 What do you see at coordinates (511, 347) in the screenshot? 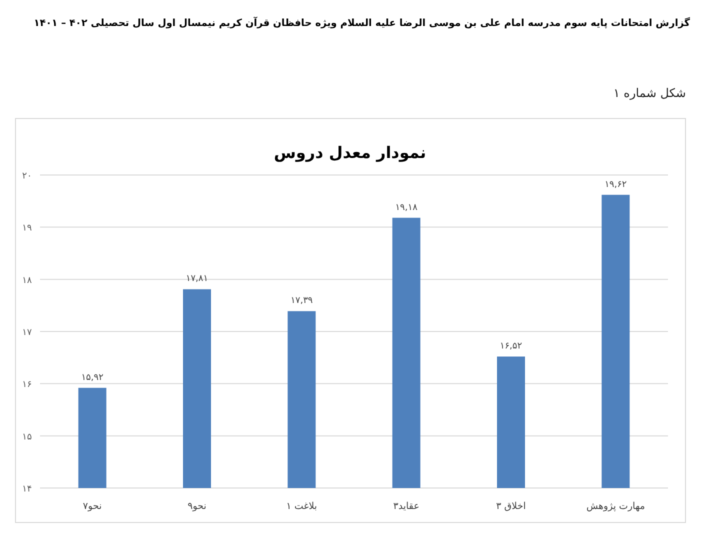
I see `data-label: ۱۶,۵۲` at bounding box center [511, 347].